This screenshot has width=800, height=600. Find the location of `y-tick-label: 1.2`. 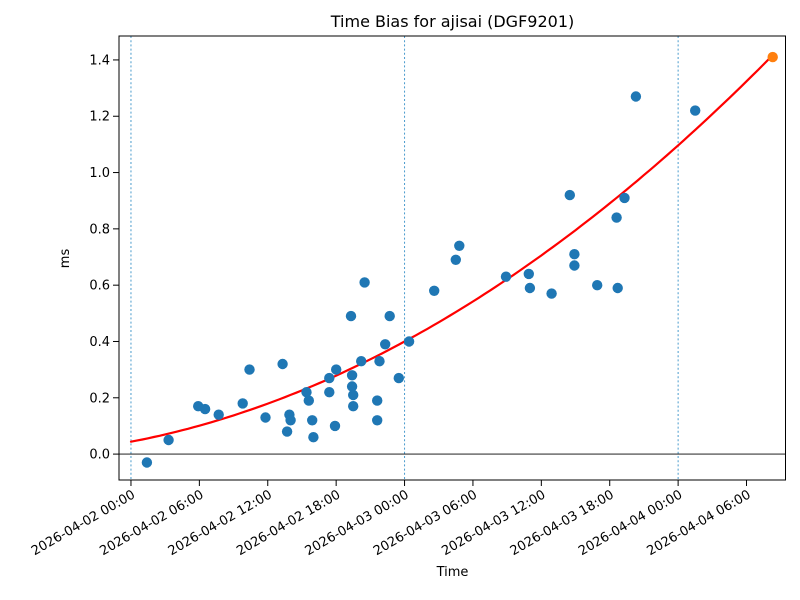

y-tick-label: 1.2 is located at coordinates (99, 117).